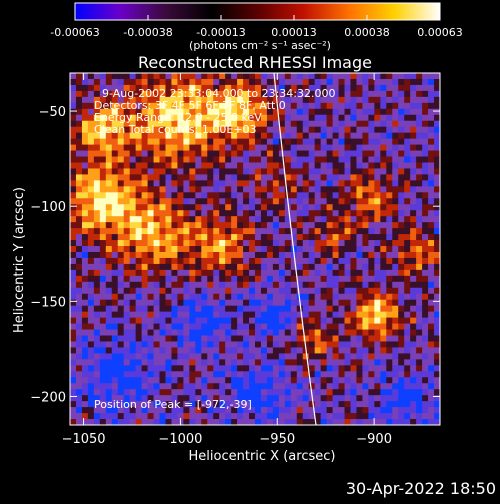 This screenshot has height=504, width=500. I want to click on y-axis-label: Heliocentric Y (arcsec), so click(19, 260).